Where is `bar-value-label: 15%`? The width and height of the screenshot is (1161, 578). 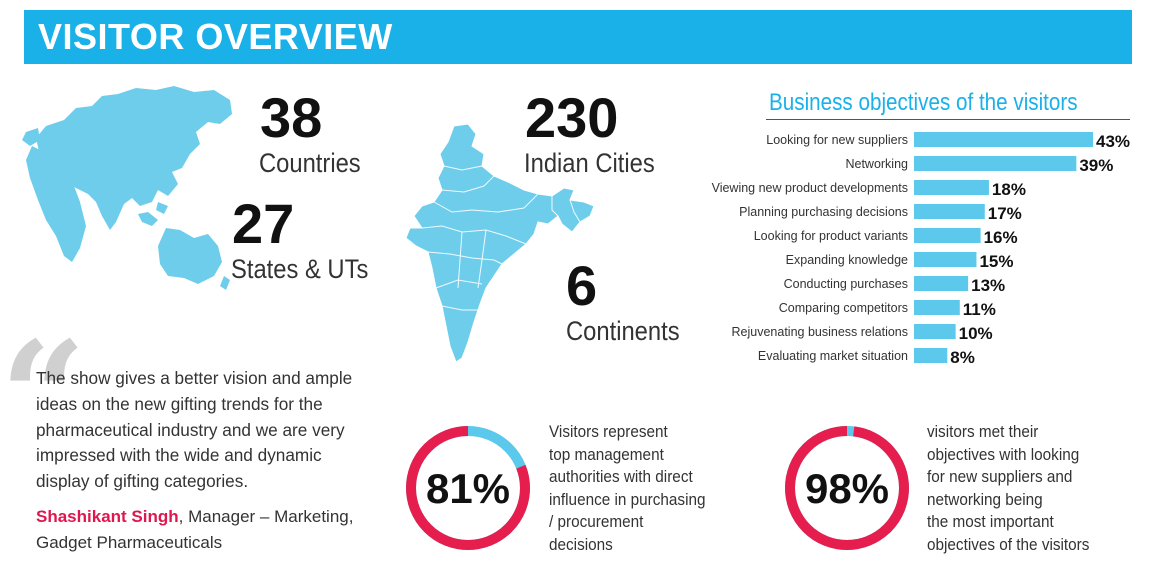 bar-value-label: 15% is located at coordinates (996, 261).